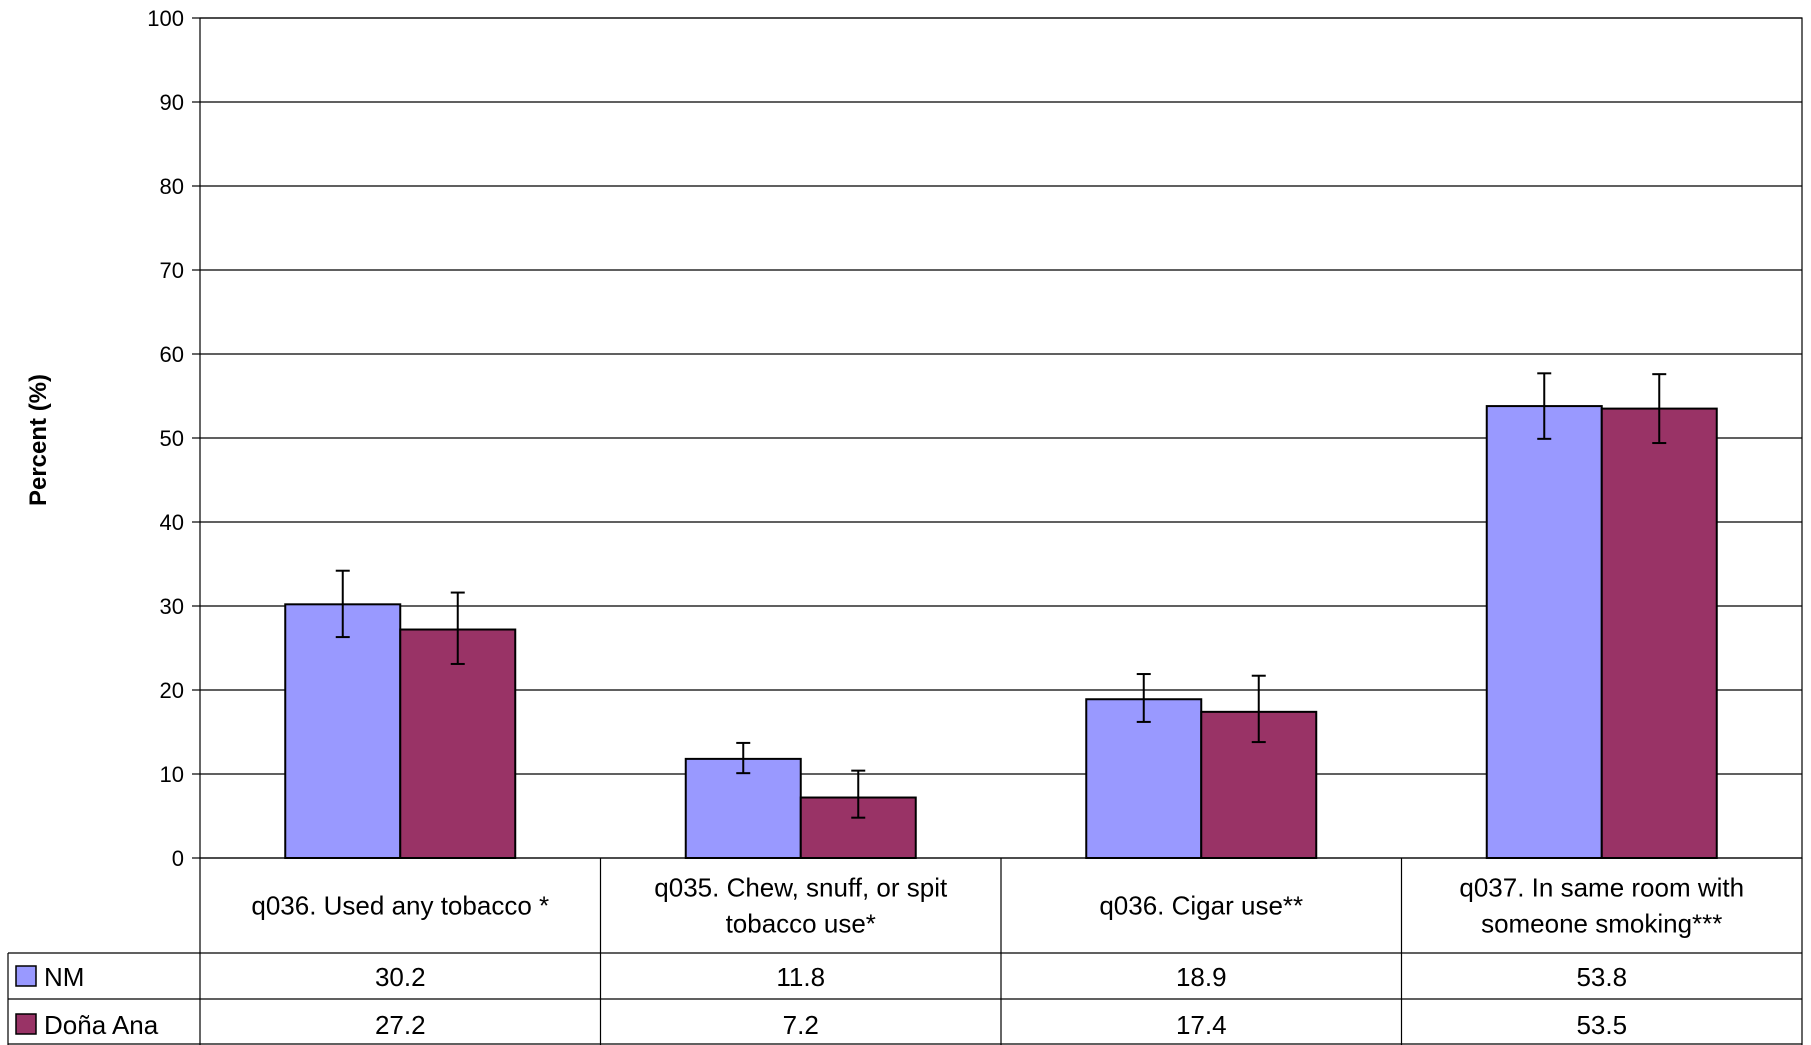 Image resolution: width=1811 pixels, height=1045 pixels. What do you see at coordinates (1601, 977) in the screenshot?
I see `table-cell-value: 53.8` at bounding box center [1601, 977].